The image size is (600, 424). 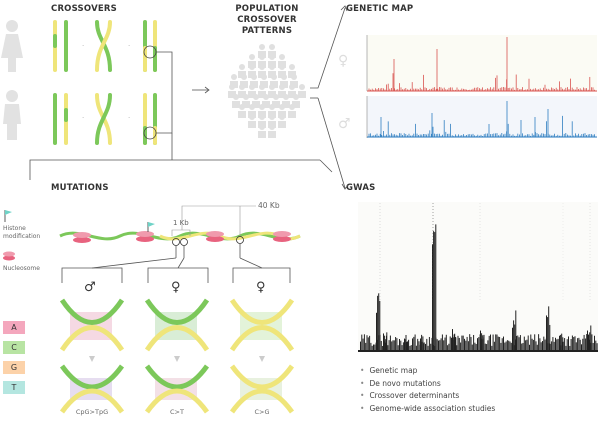 What do you see at coordinates (8, 216) in the screenshot?
I see `histone-flag-icon` at bounding box center [8, 216].